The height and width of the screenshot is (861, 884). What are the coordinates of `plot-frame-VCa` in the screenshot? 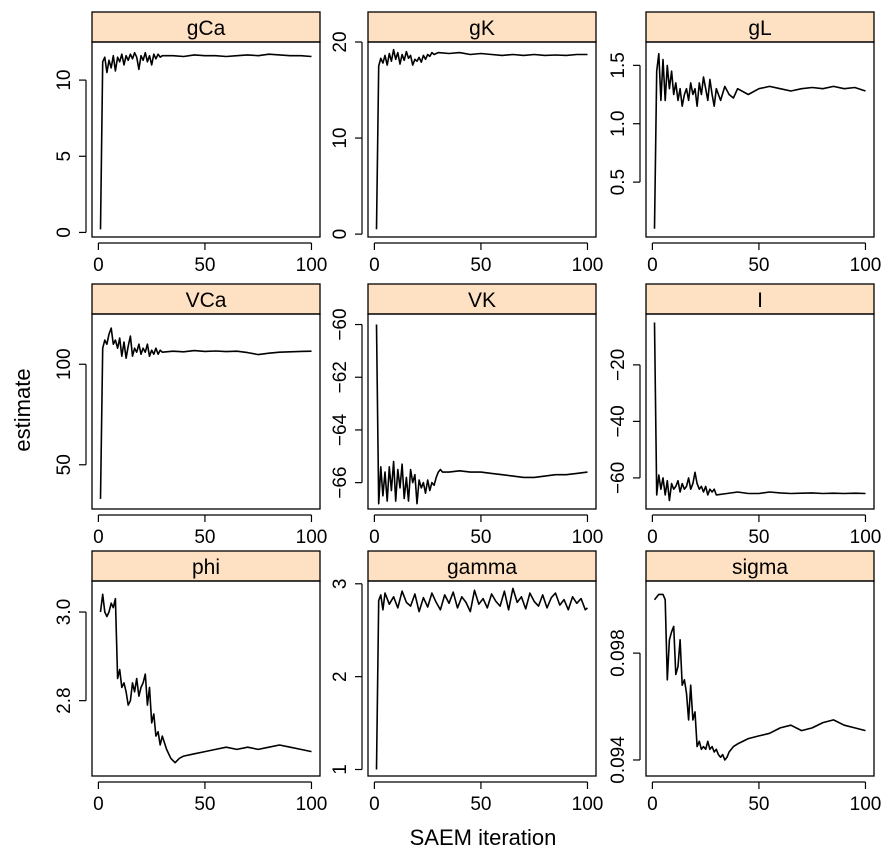 It's located at (206, 411).